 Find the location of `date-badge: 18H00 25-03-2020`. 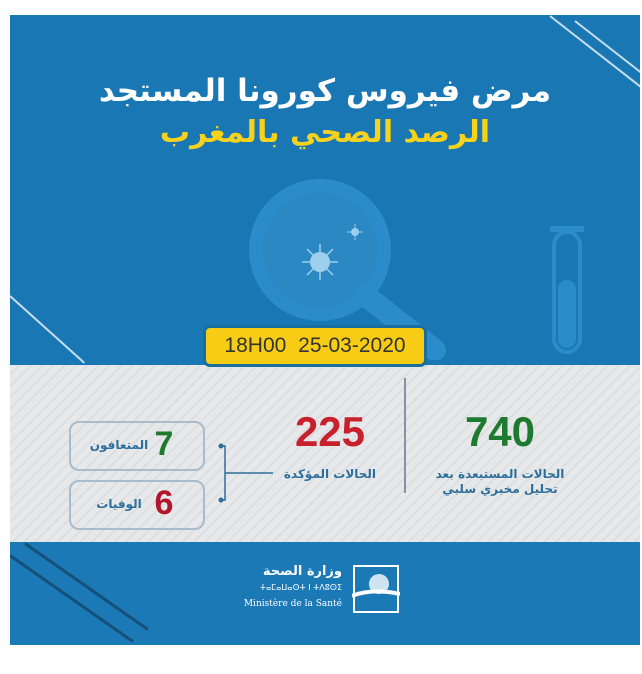

date-badge: 18H00 25-03-2020 is located at coordinates (315, 346).